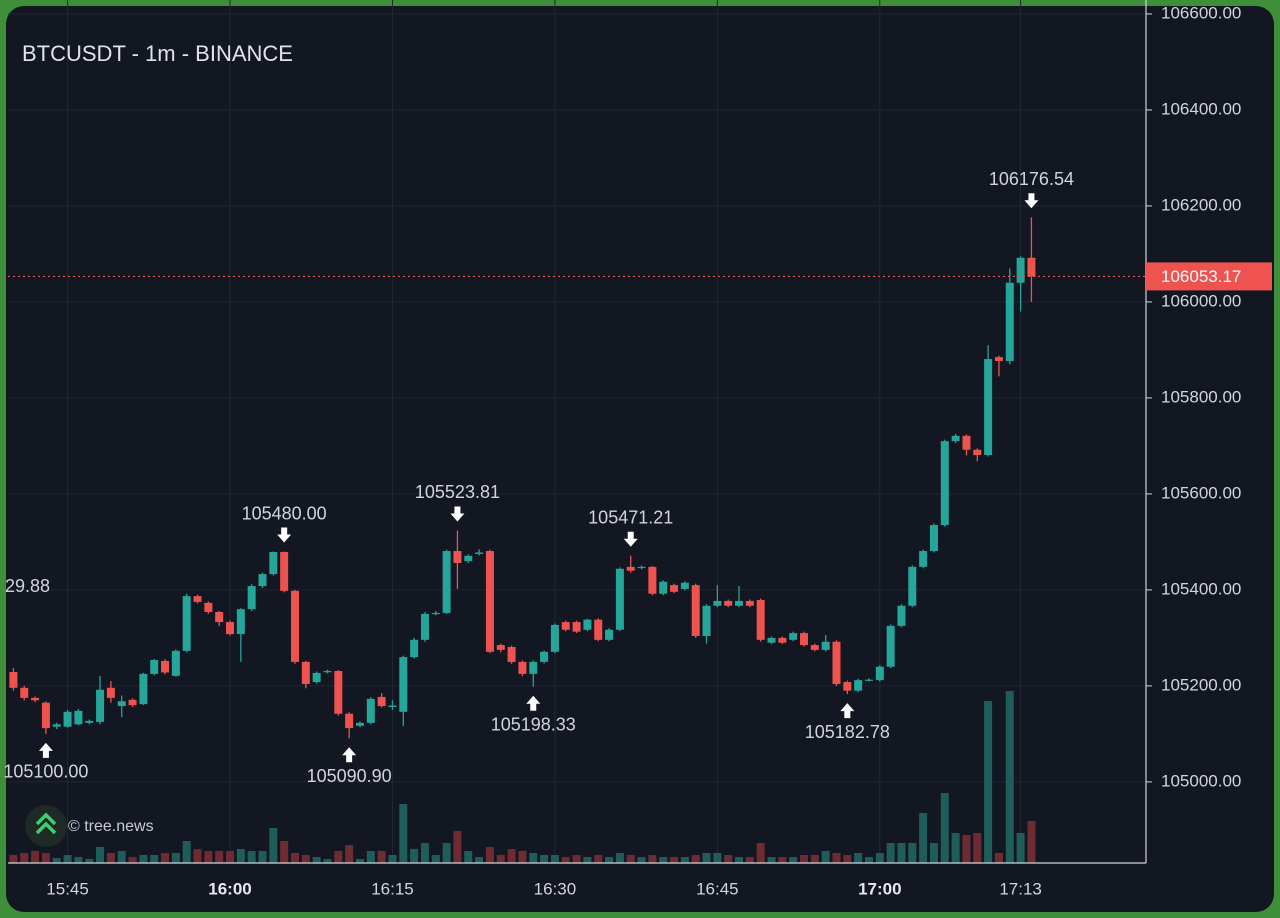 The image size is (1280, 918). What do you see at coordinates (555, 888) in the screenshot?
I see `x-tick-label: 16:30` at bounding box center [555, 888].